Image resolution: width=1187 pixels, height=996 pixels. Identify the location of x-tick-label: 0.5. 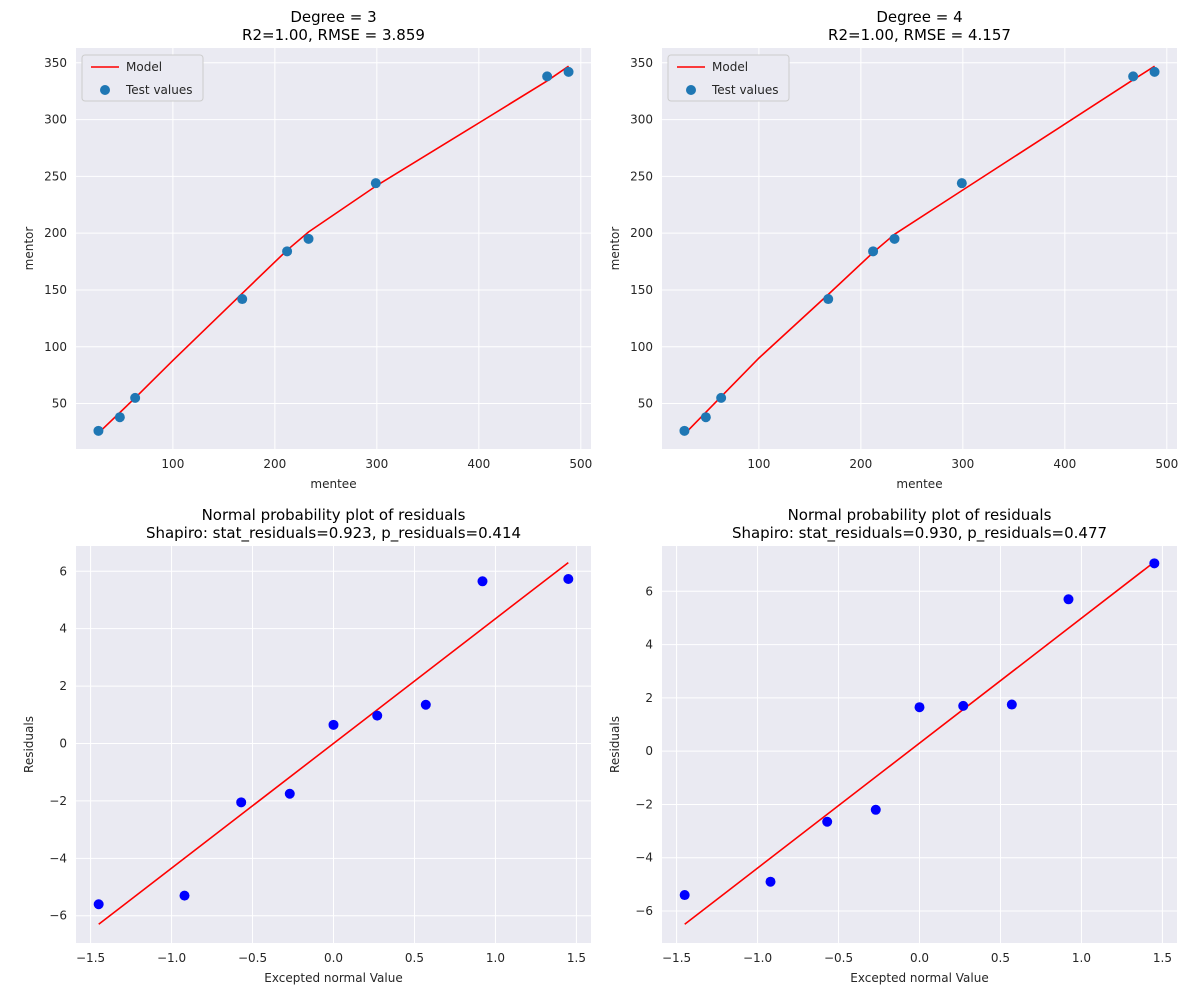
(414, 958).